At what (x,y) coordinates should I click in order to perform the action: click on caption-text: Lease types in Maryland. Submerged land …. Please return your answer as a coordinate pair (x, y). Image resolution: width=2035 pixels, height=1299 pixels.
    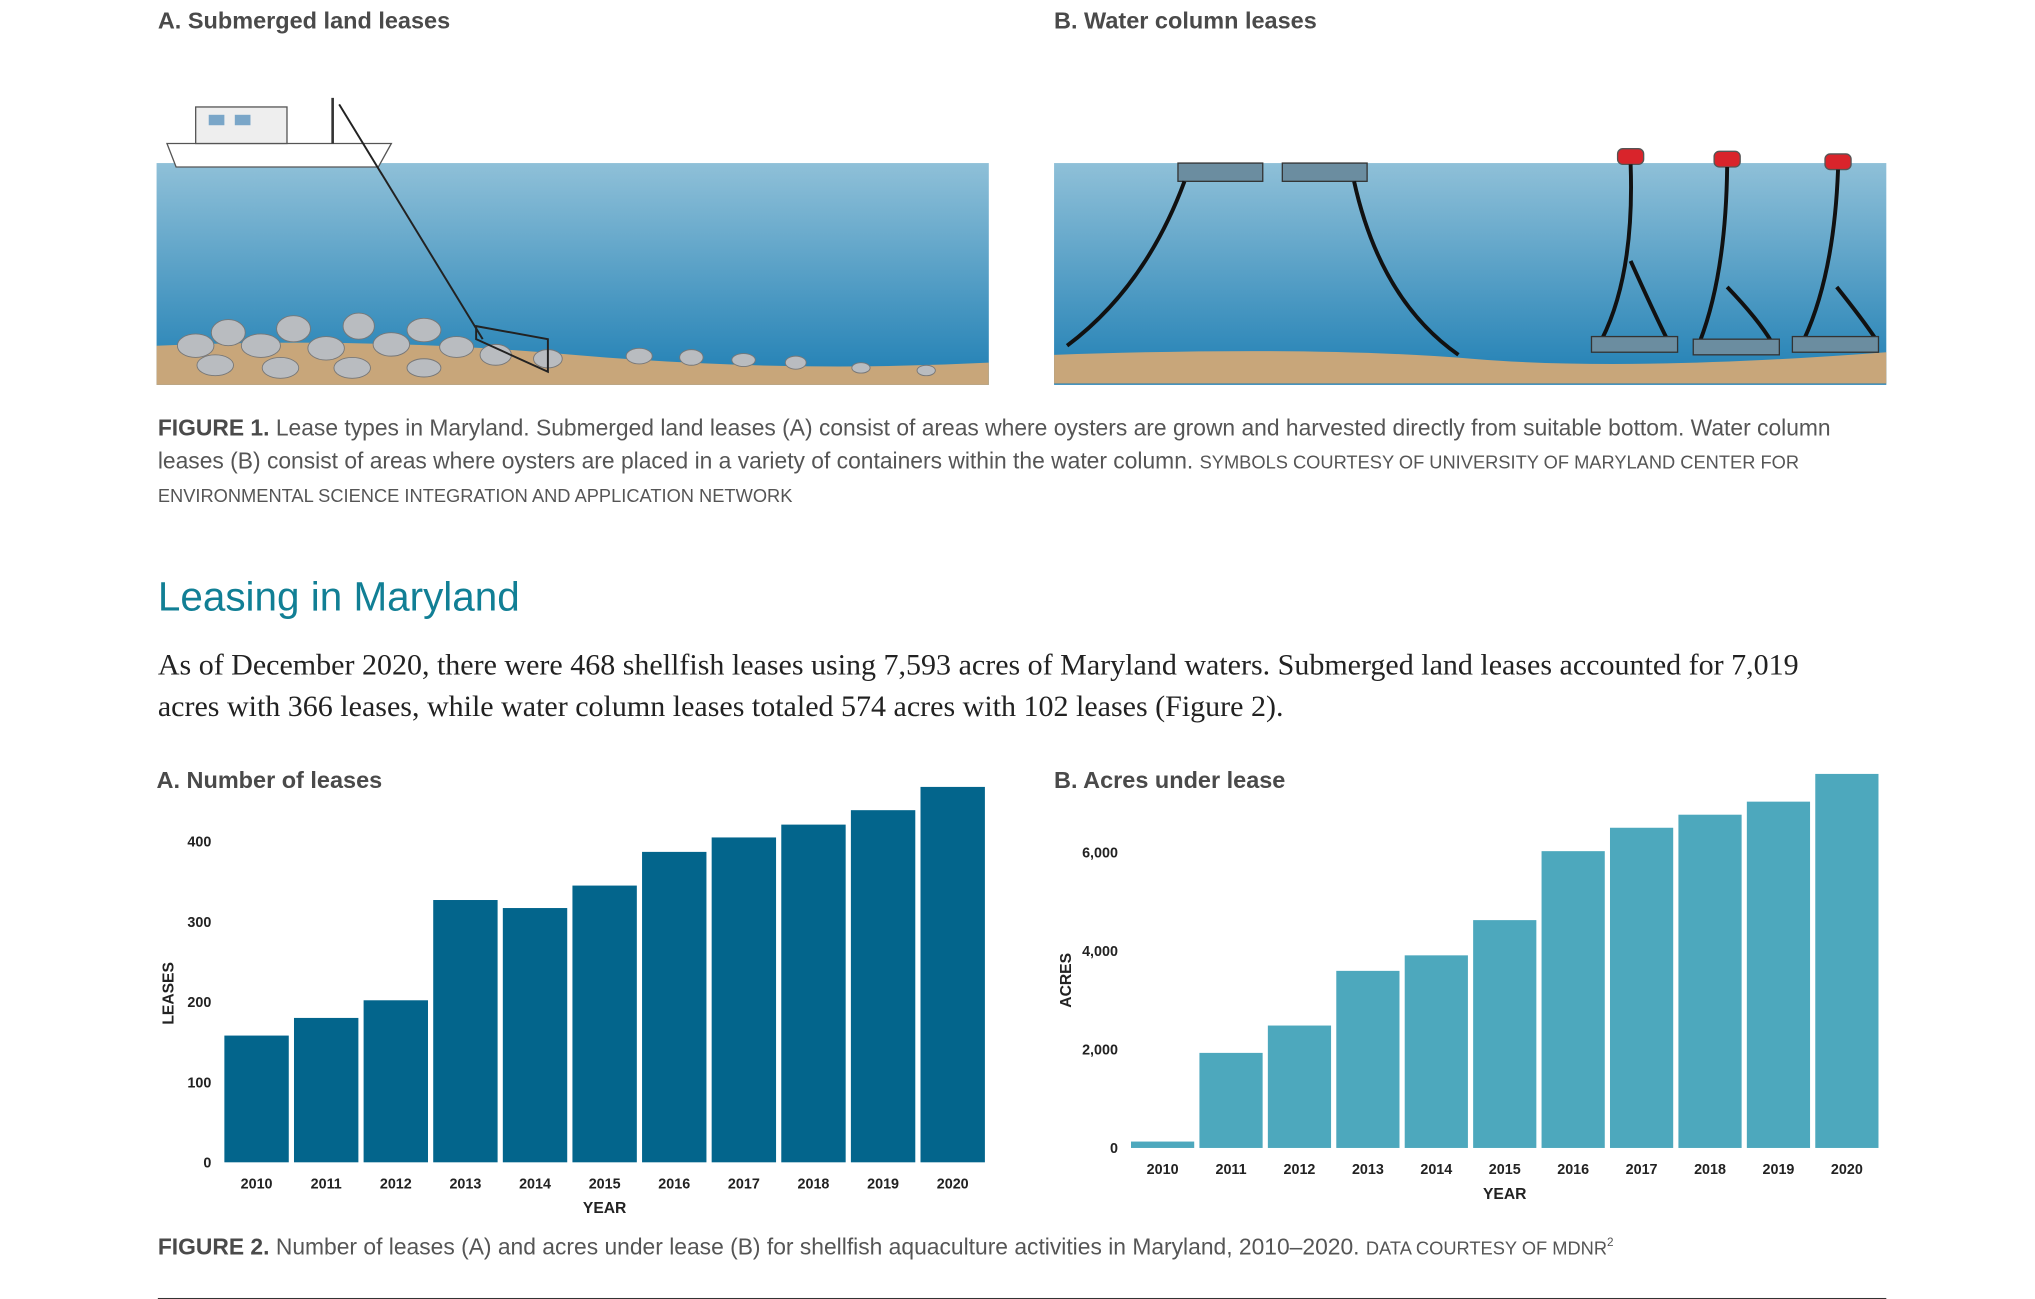
    Looking at the image, I should click on (994, 444).